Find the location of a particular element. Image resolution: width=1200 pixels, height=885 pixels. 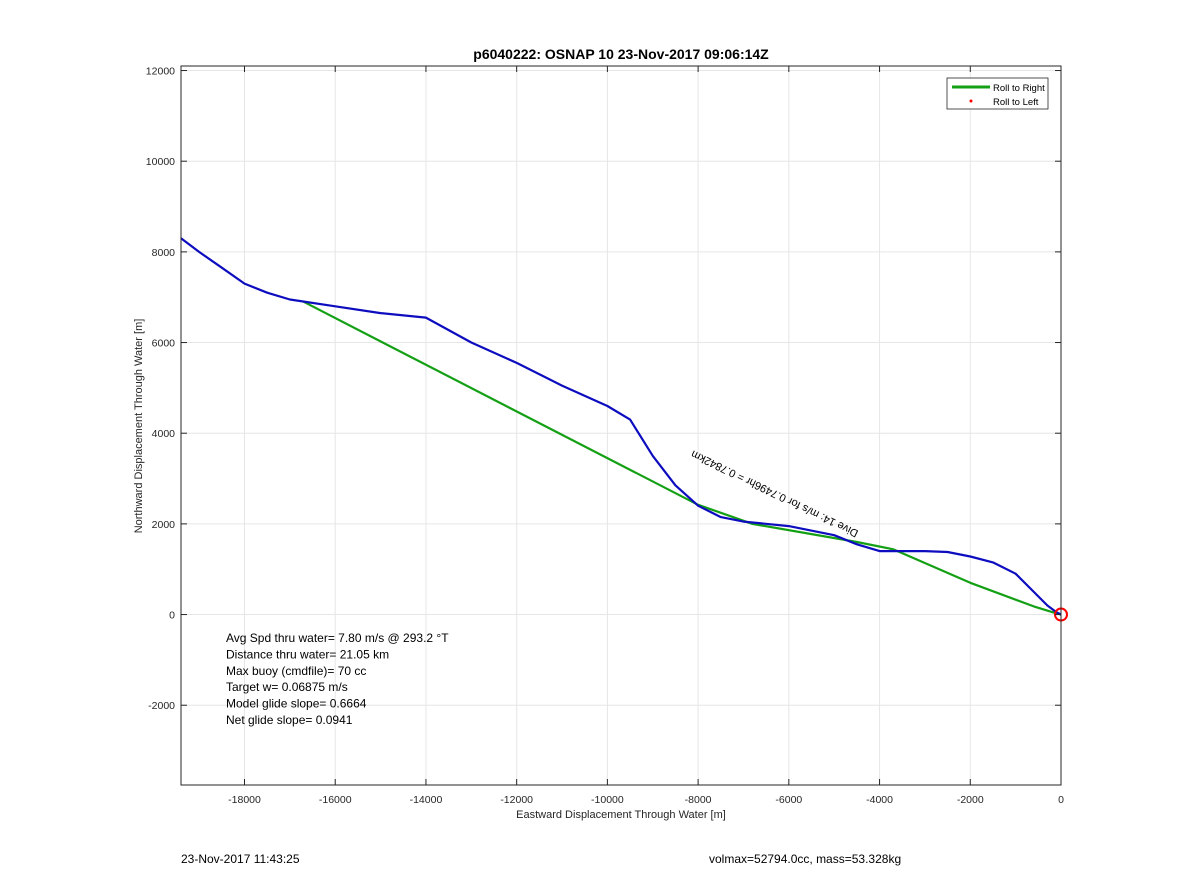

x-tick-label: -14000 is located at coordinates (426, 800).